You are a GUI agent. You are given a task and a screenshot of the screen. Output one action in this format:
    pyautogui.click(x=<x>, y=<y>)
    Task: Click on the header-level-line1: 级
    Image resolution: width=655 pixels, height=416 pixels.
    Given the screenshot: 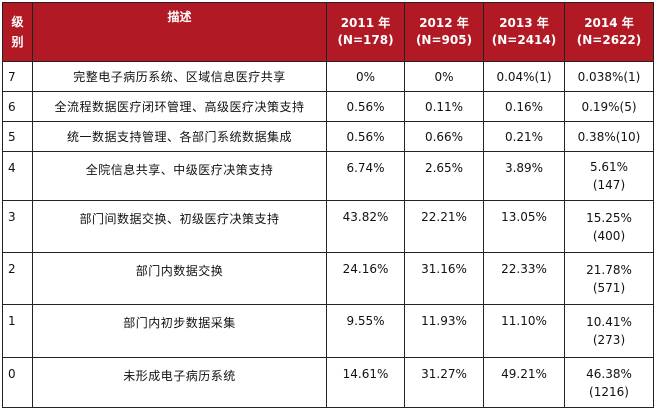 What is the action you would take?
    pyautogui.click(x=17, y=22)
    